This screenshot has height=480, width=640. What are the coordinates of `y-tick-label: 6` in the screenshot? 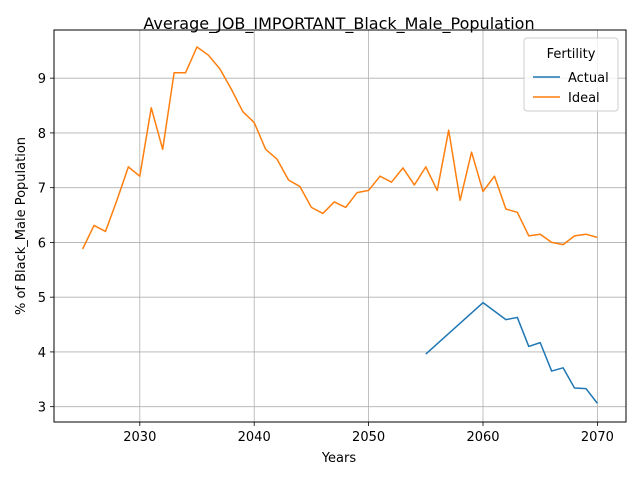 It's located at (42, 243).